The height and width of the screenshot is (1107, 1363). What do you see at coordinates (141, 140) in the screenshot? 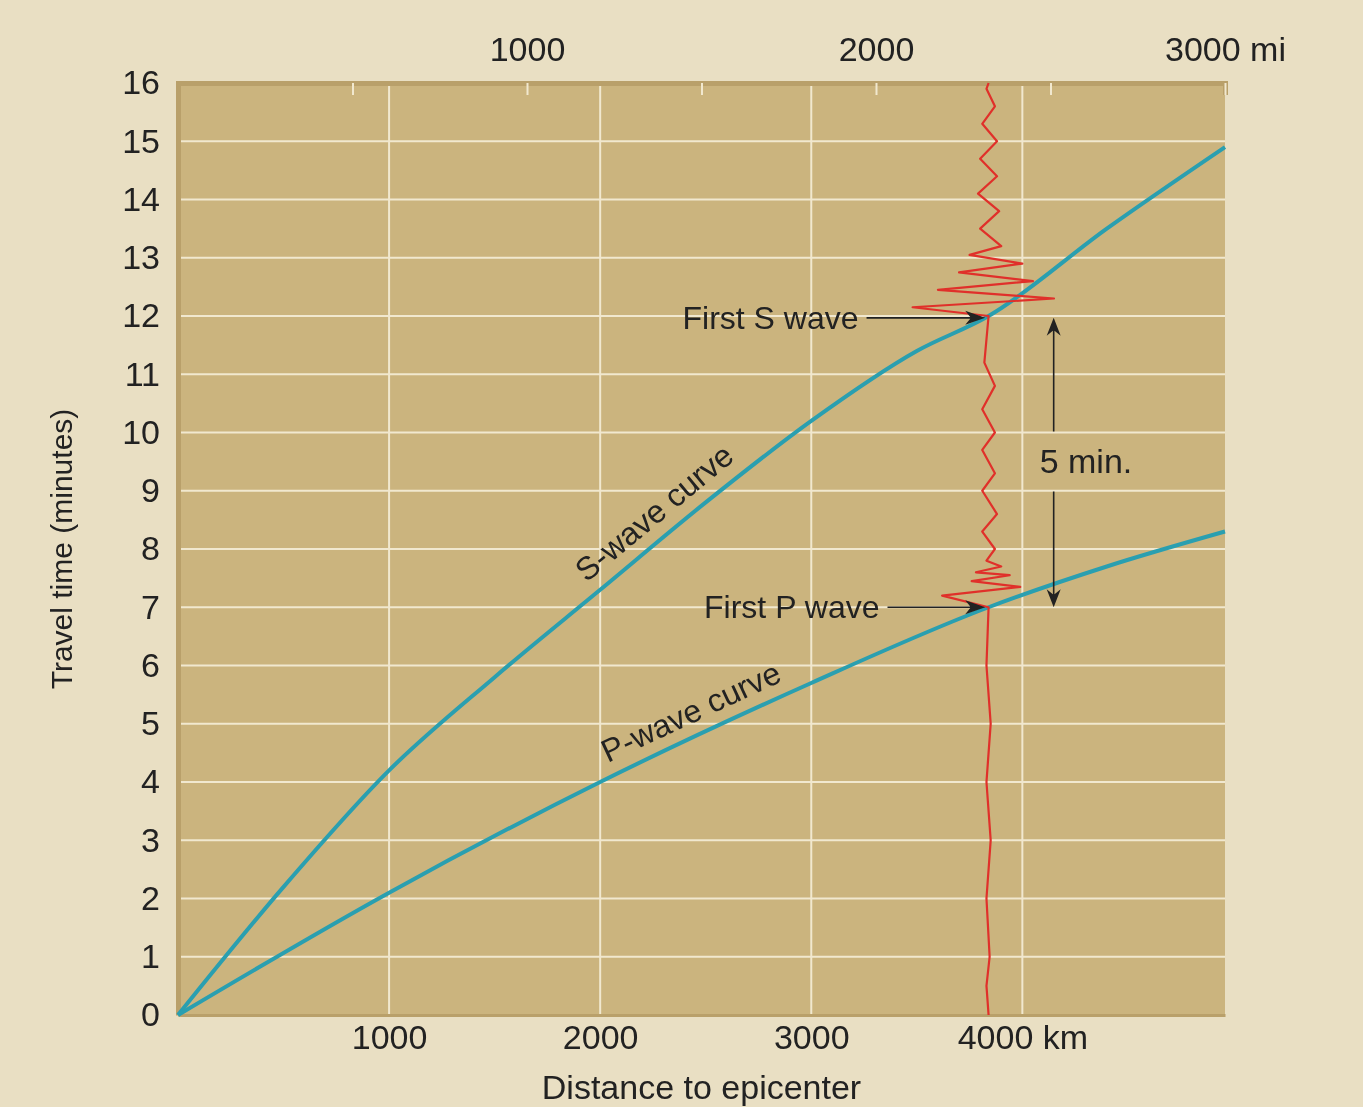
I see `y-tick-label: 15` at bounding box center [141, 140].